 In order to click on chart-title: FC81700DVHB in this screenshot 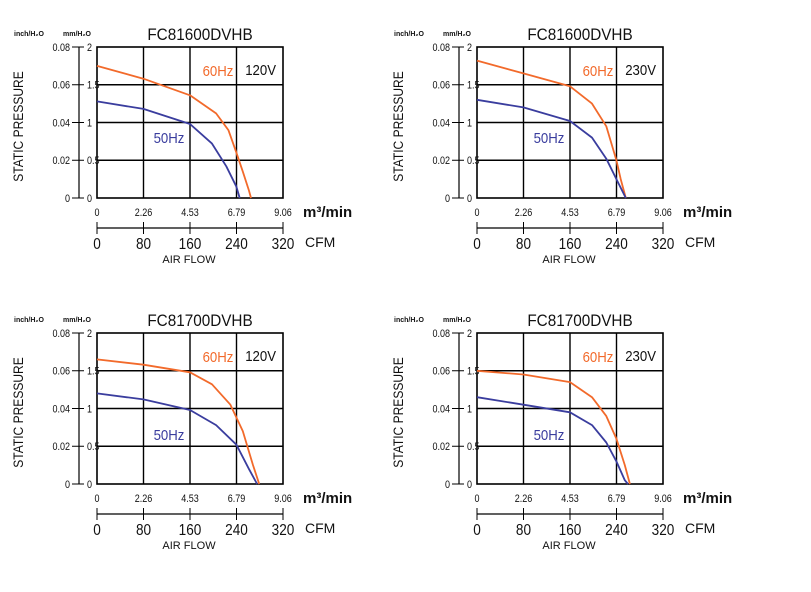, I will do `click(579, 320)`.